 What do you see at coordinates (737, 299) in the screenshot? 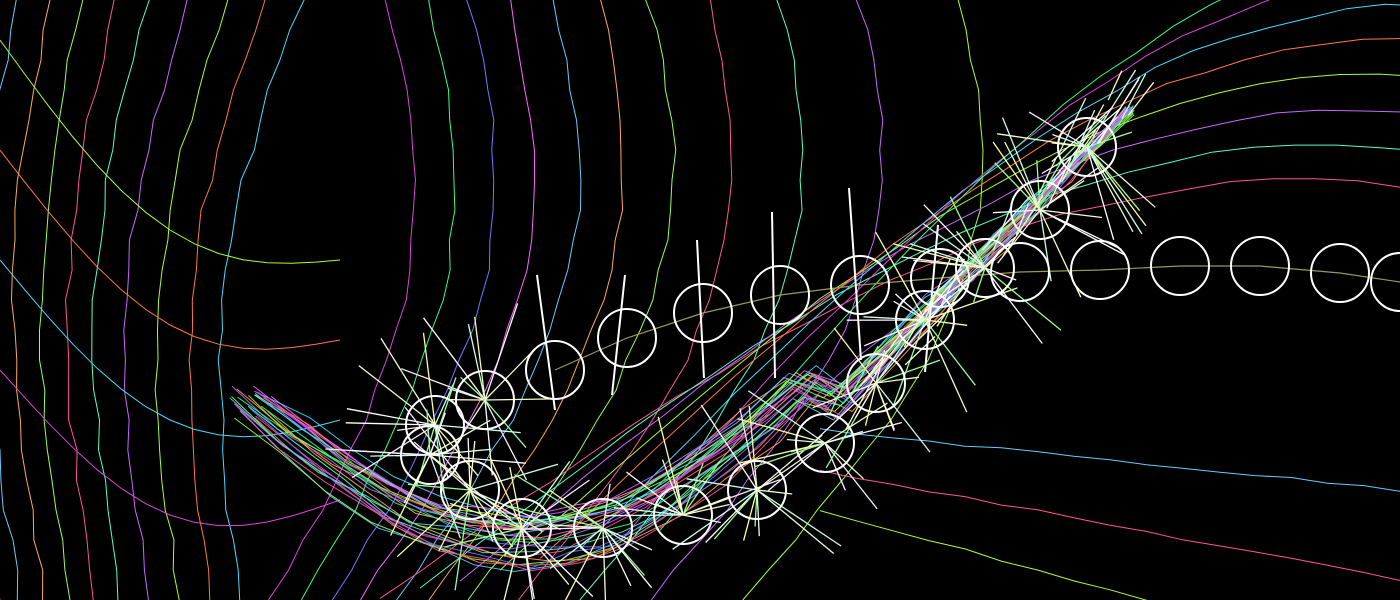
I see `ticks` at bounding box center [737, 299].